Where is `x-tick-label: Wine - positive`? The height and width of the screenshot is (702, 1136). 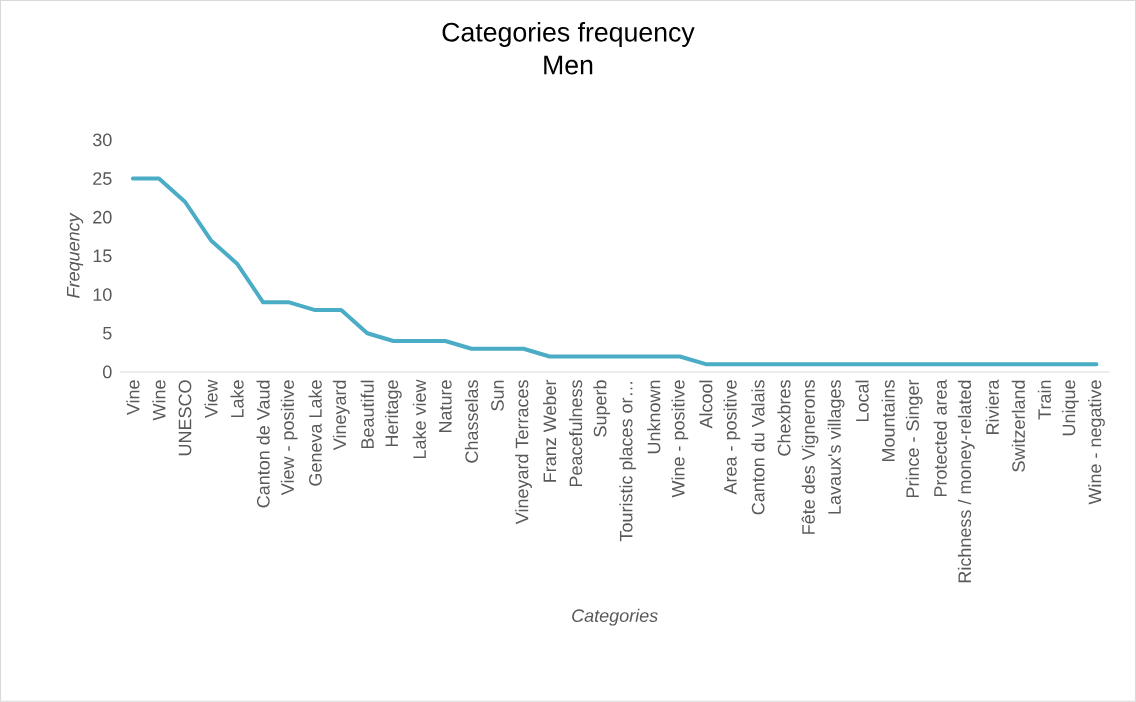
x-tick-label: Wine - positive is located at coordinates (680, 439).